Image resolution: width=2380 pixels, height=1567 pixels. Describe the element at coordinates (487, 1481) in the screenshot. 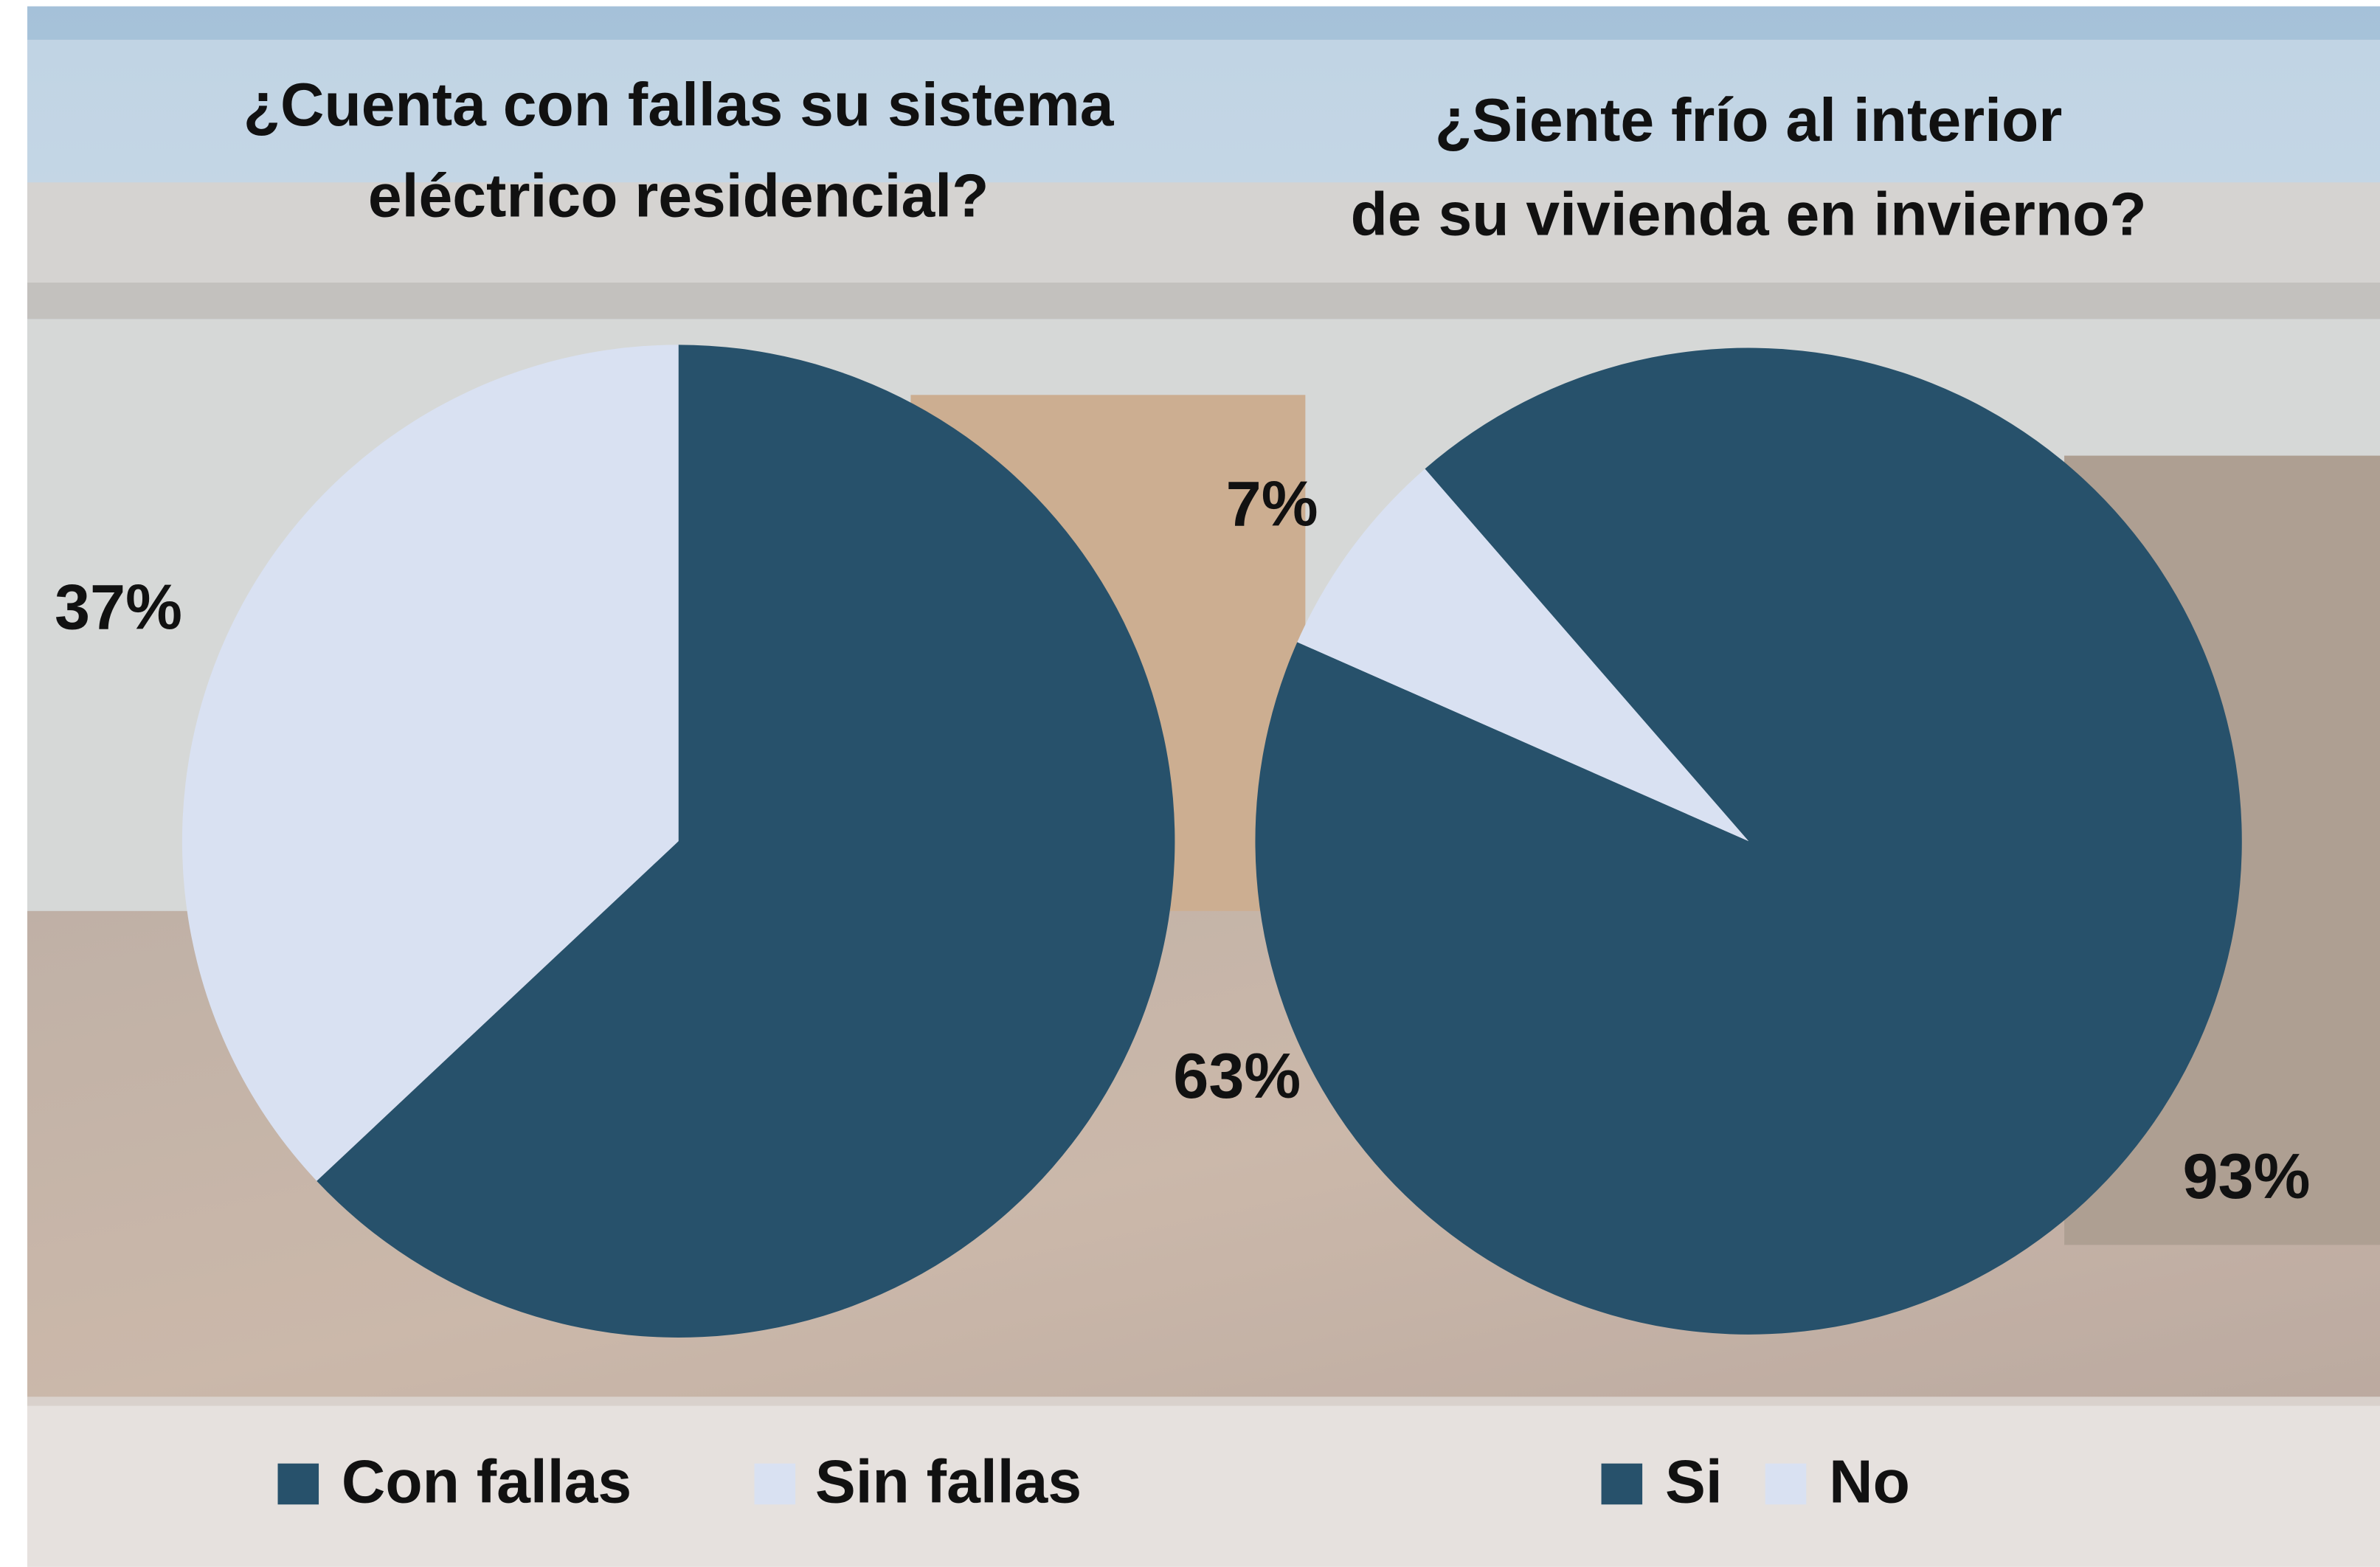

I see `legend-label: Con fallas` at that location.